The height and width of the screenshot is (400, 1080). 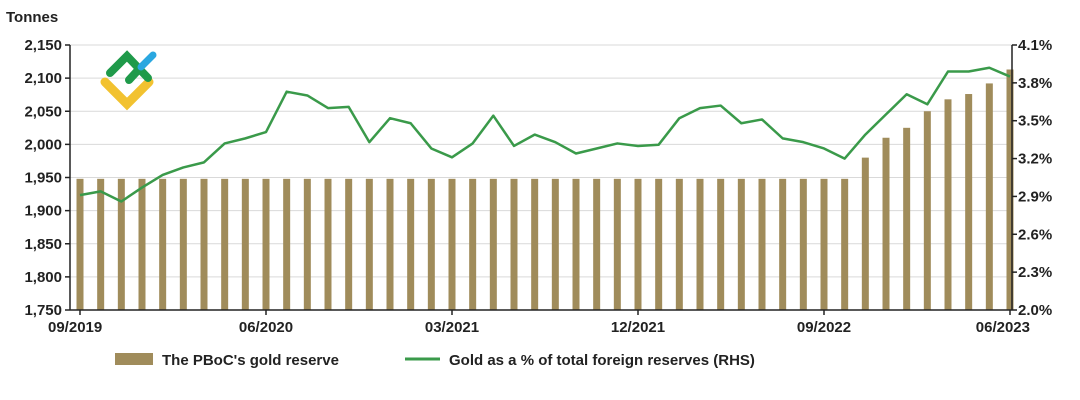 What do you see at coordinates (824, 327) in the screenshot?
I see `x-tick-label: 09/2022` at bounding box center [824, 327].